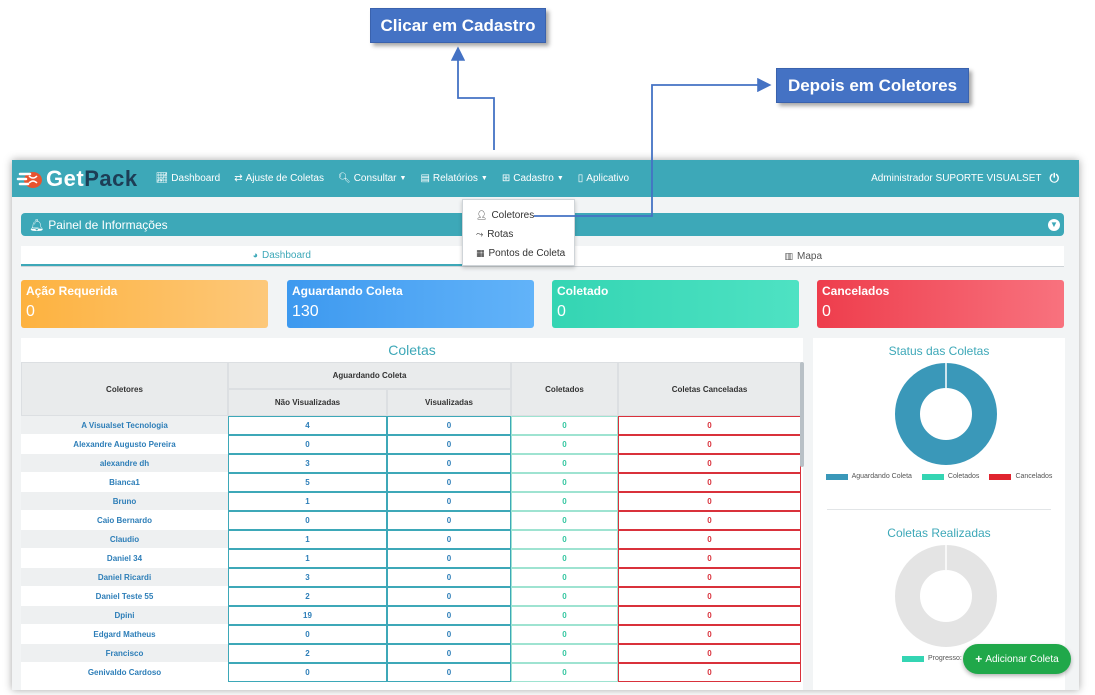 This screenshot has width=1095, height=695. I want to click on realizadas-legend: Progresso: 0, so click(939, 658).